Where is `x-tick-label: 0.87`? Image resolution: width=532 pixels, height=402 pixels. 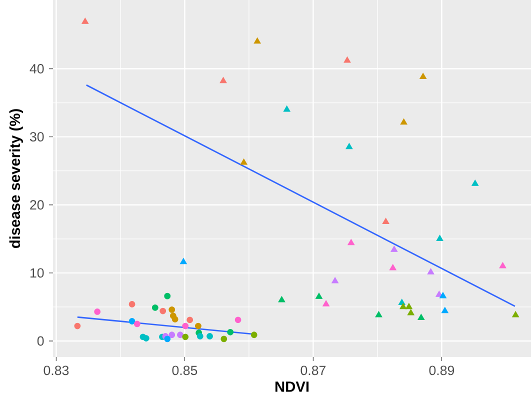 x-tick-label: 0.87 is located at coordinates (313, 371).